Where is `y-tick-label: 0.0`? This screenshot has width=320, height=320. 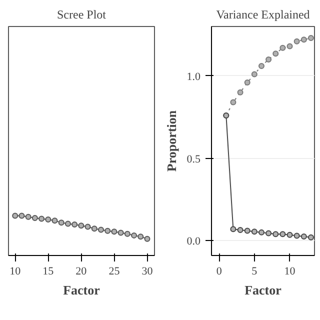 y-tick-label: 0.0 is located at coordinates (193, 242).